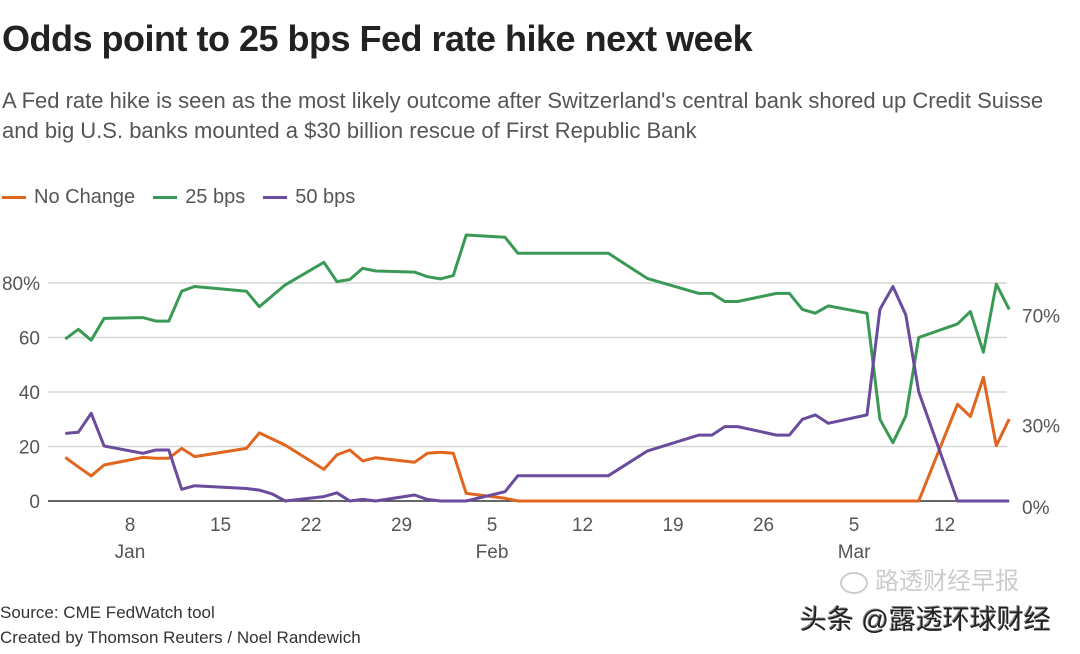  I want to click on x-month-label: Jan, so click(130, 552).